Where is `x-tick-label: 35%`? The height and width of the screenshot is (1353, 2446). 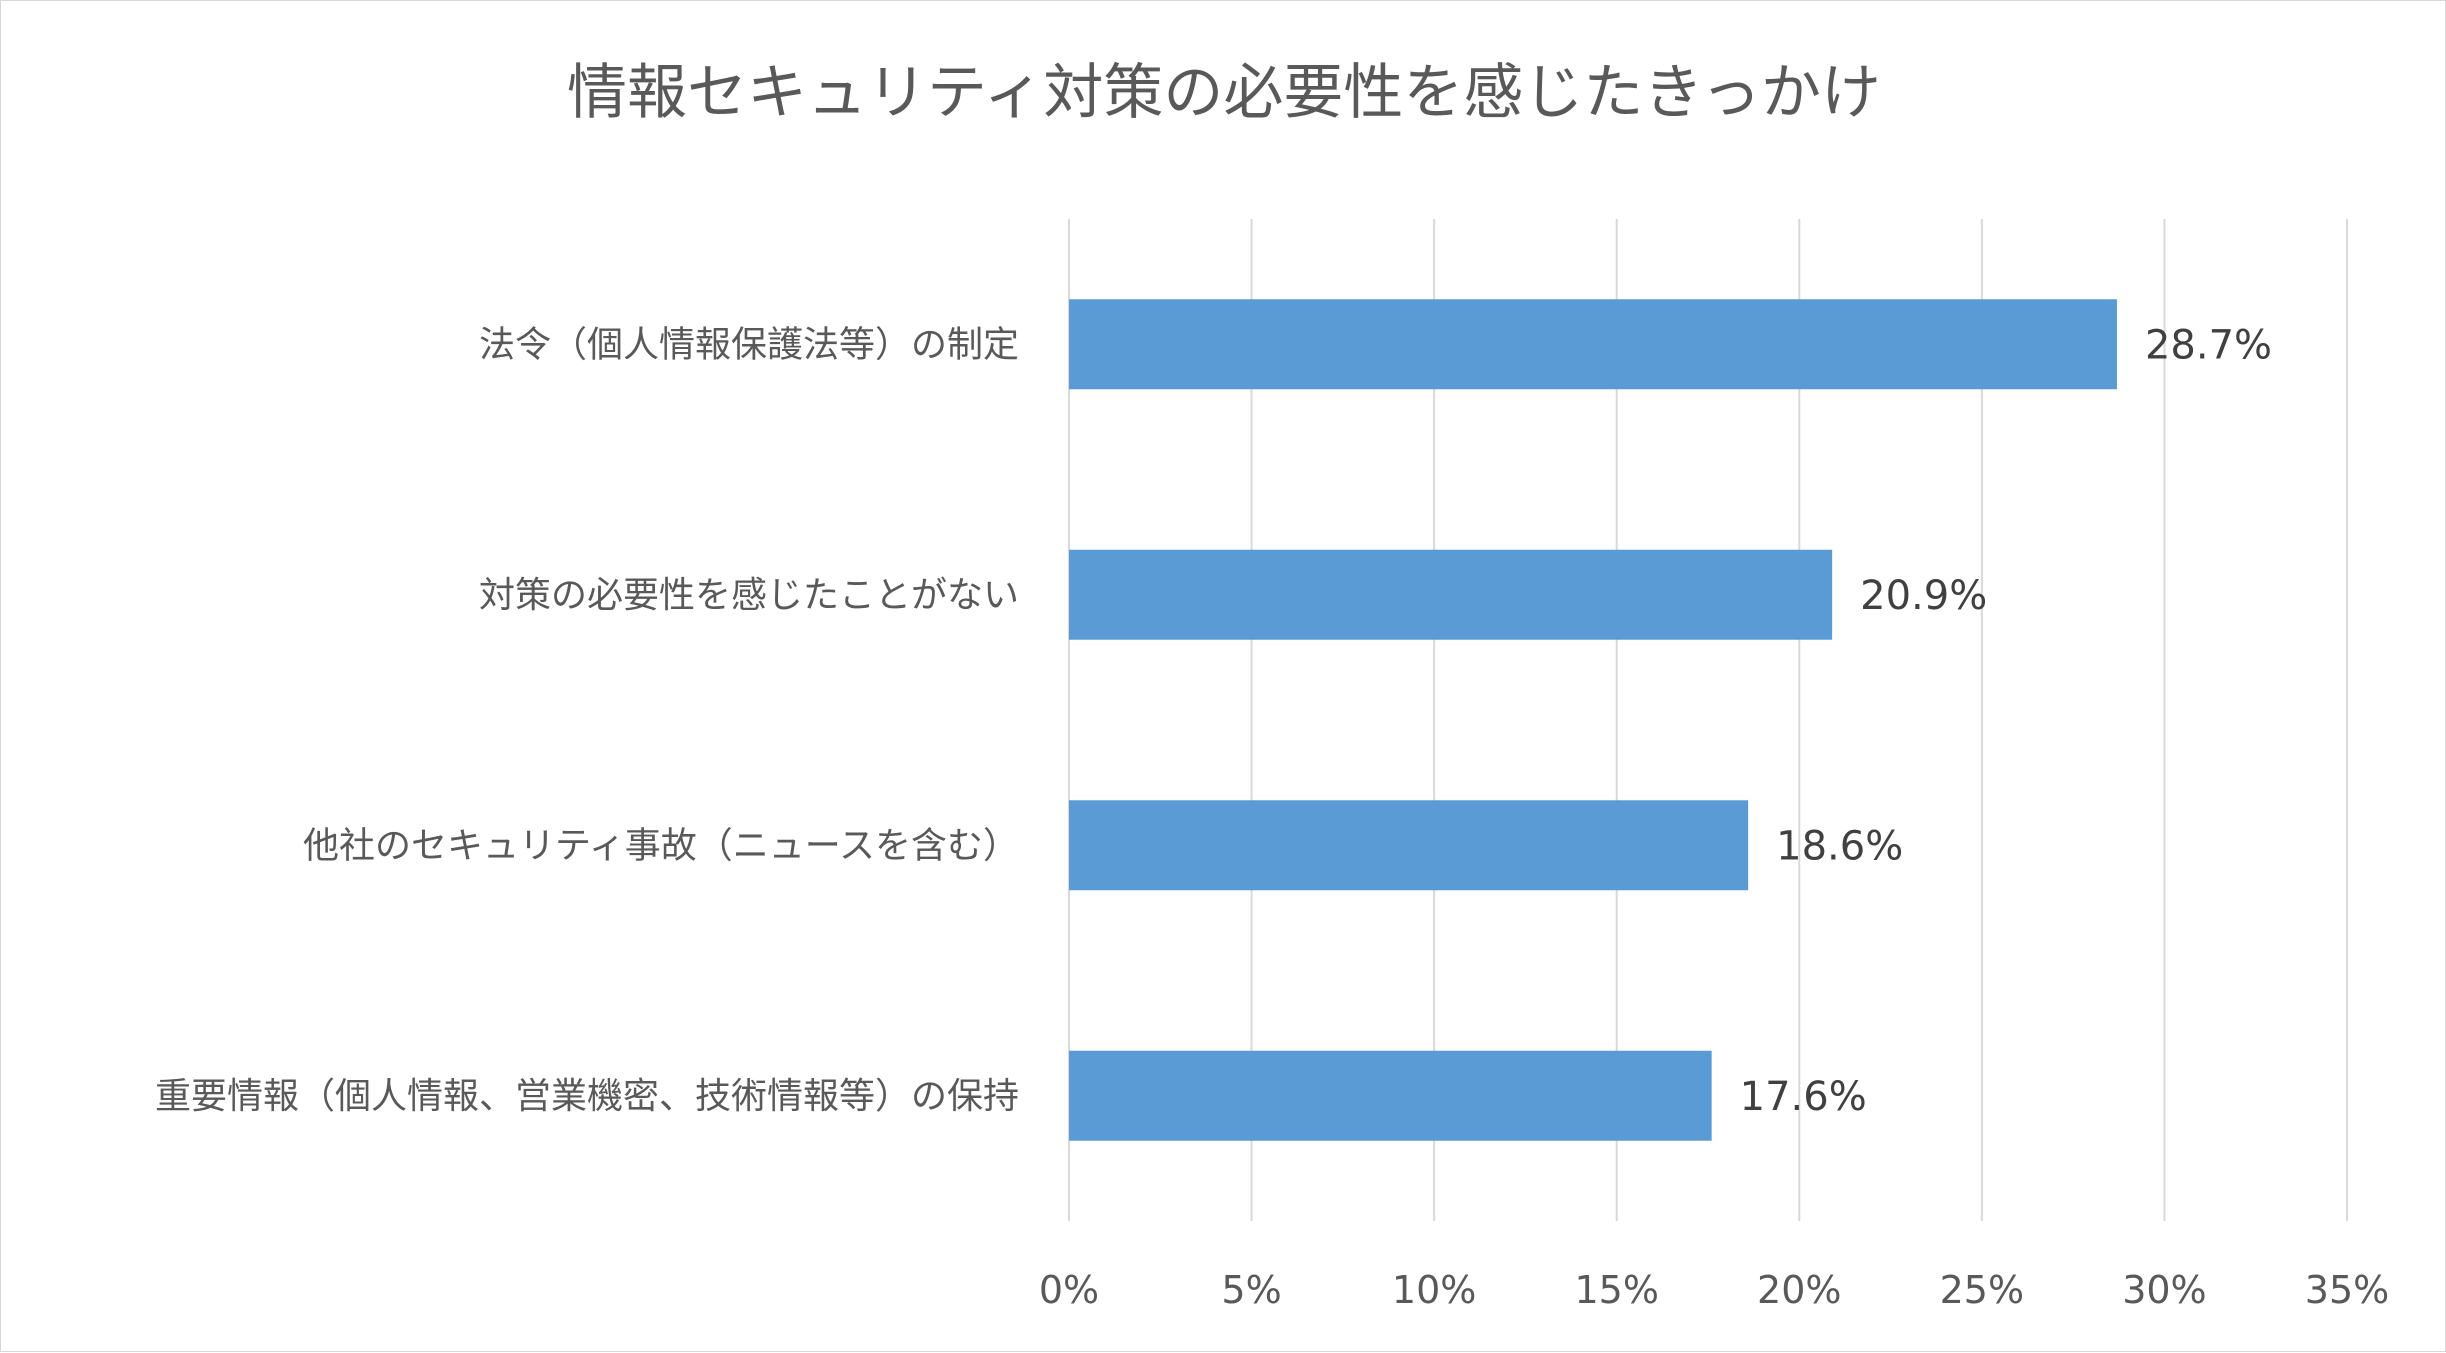 x-tick-label: 35% is located at coordinates (2347, 1290).